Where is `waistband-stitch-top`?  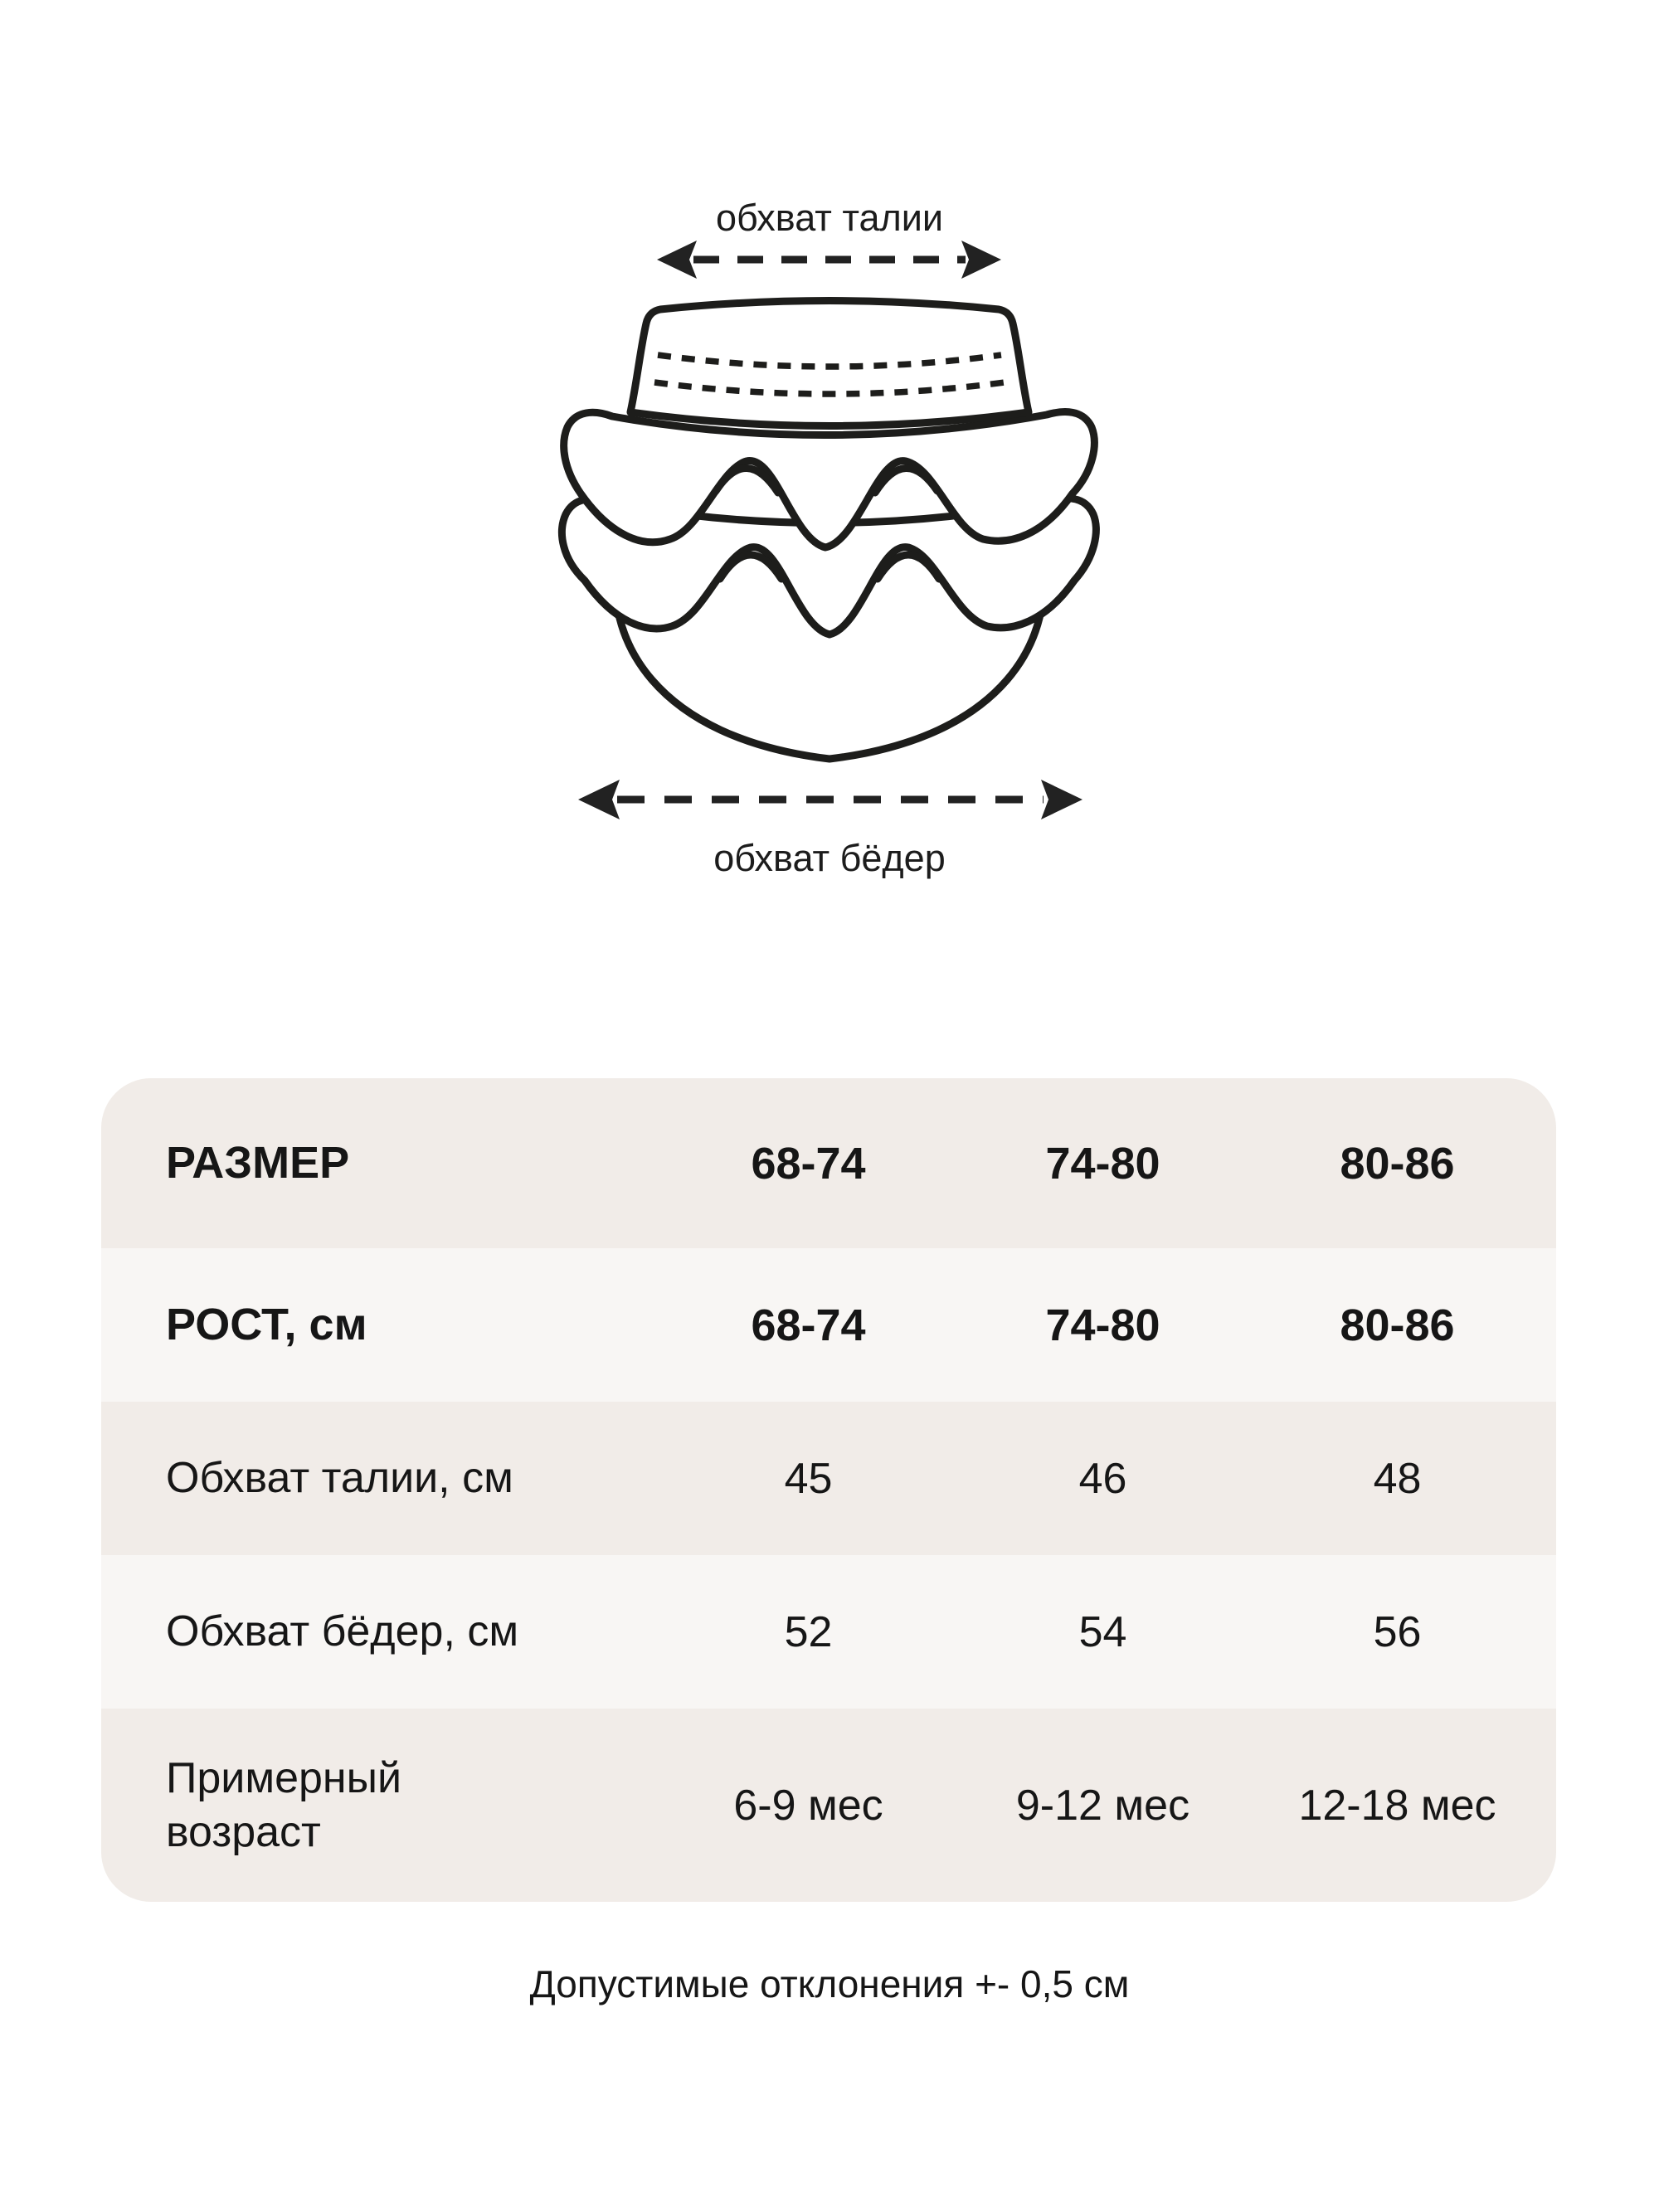
waistband-stitch-top is located at coordinates (829, 361).